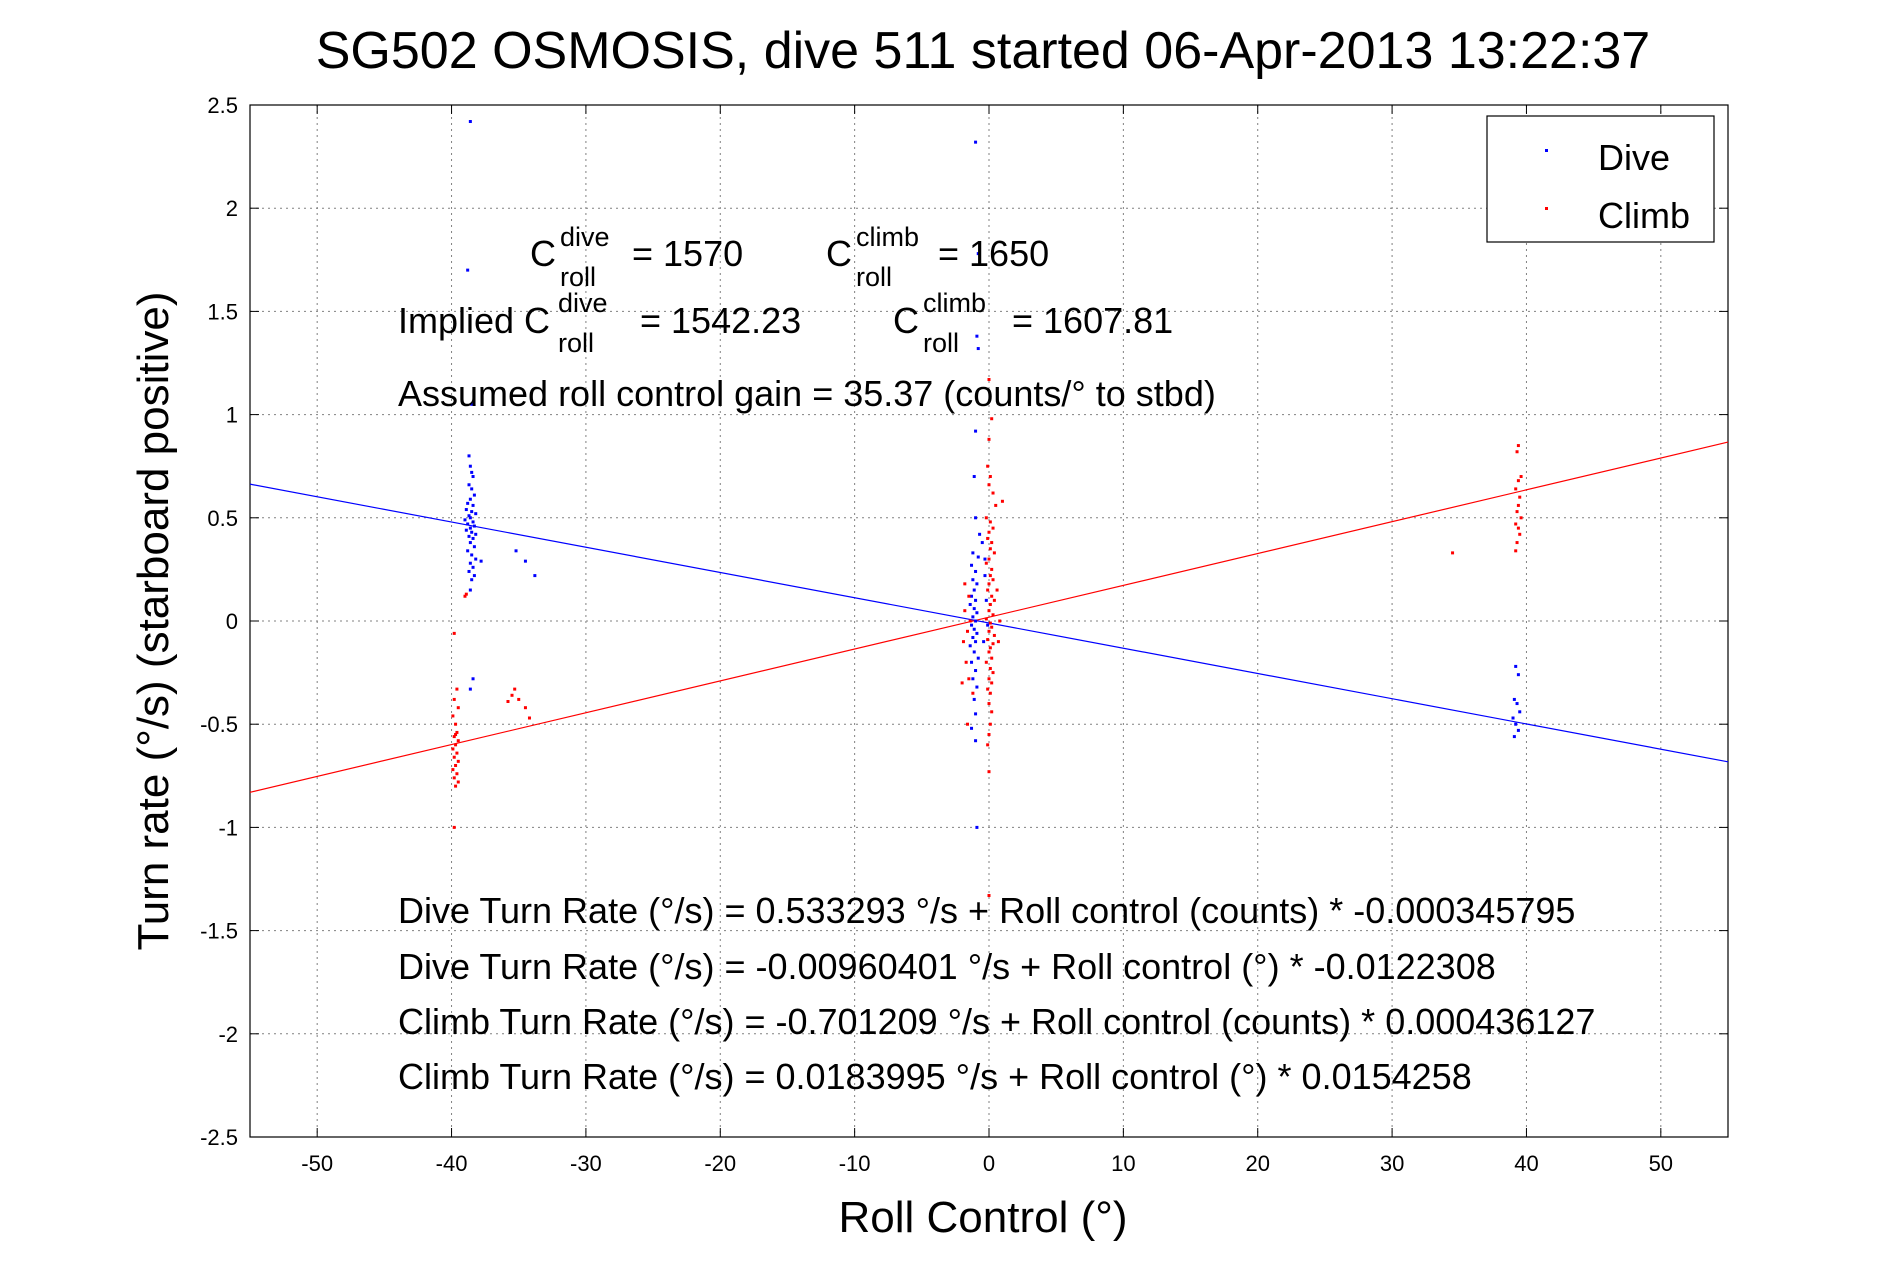  I want to click on c-dive-base: C, so click(543, 253).